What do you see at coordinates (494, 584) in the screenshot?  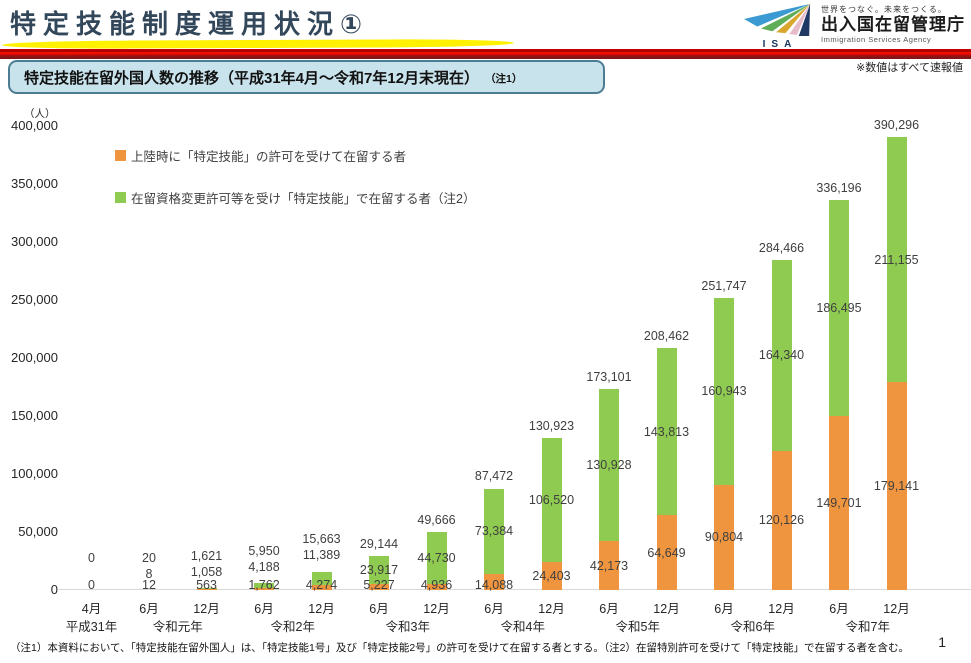 I see `landing-value-label: 14,088` at bounding box center [494, 584].